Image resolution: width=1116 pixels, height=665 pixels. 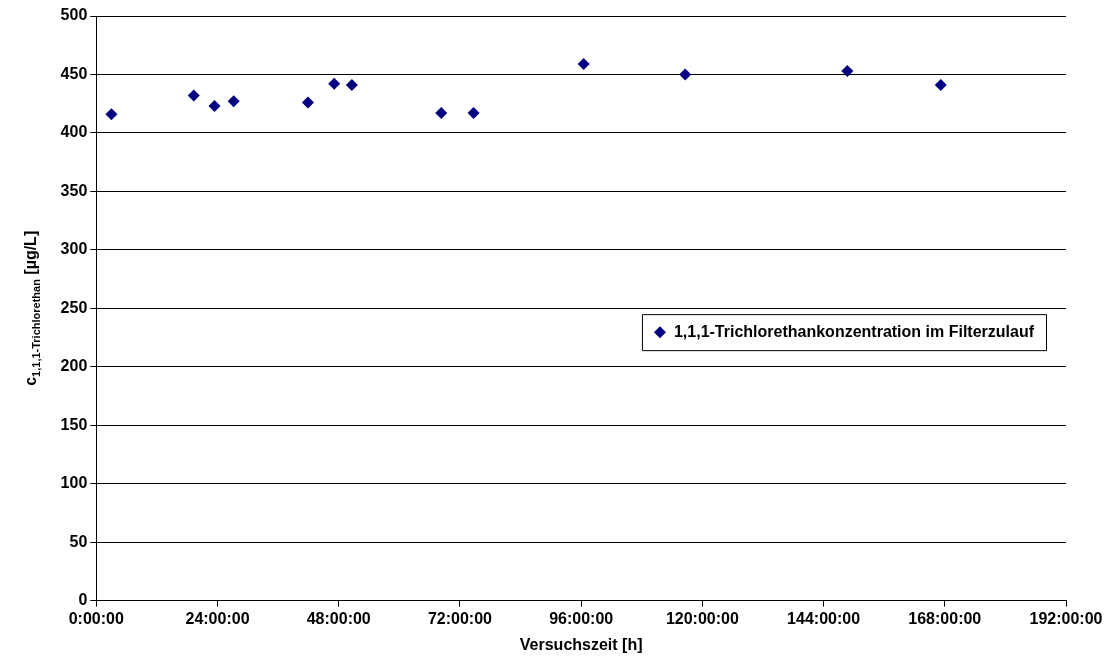 I want to click on y-tick-label: 0, so click(x=83, y=600).